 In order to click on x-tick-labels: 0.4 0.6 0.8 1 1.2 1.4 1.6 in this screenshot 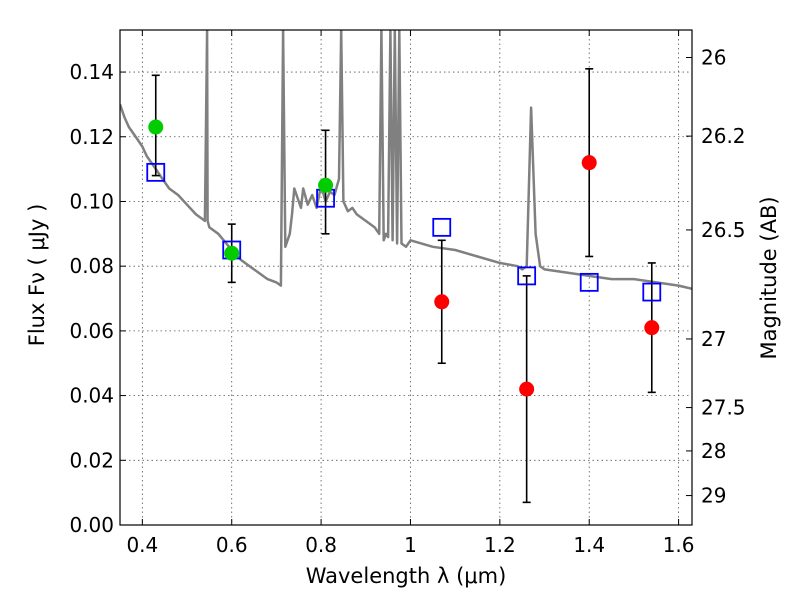, I will do `click(410, 545)`.